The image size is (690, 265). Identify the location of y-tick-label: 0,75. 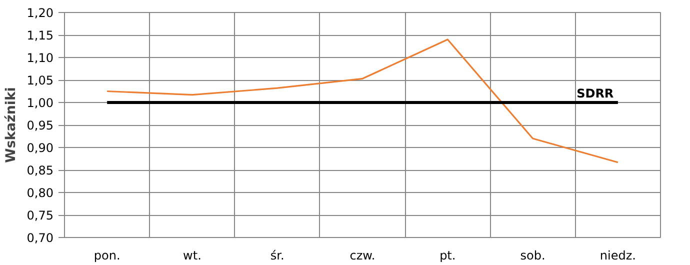
(40, 215).